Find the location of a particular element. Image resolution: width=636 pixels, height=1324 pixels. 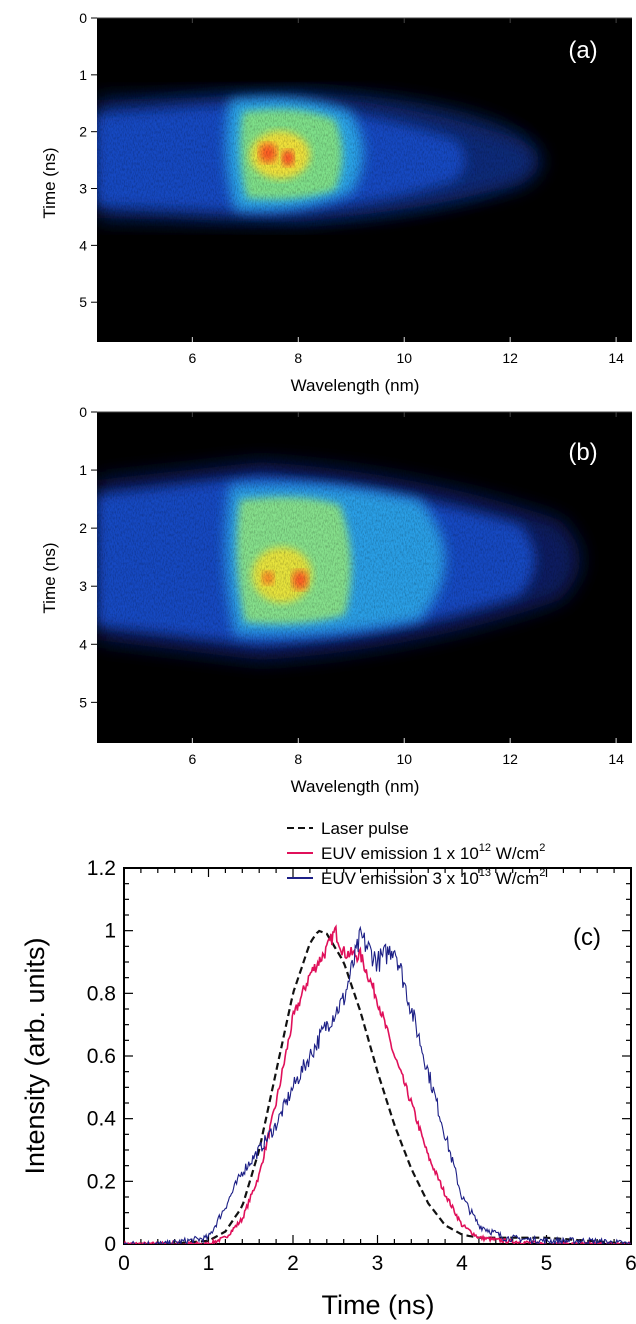

panel-c-x-tick-label: 4 is located at coordinates (462, 1263).